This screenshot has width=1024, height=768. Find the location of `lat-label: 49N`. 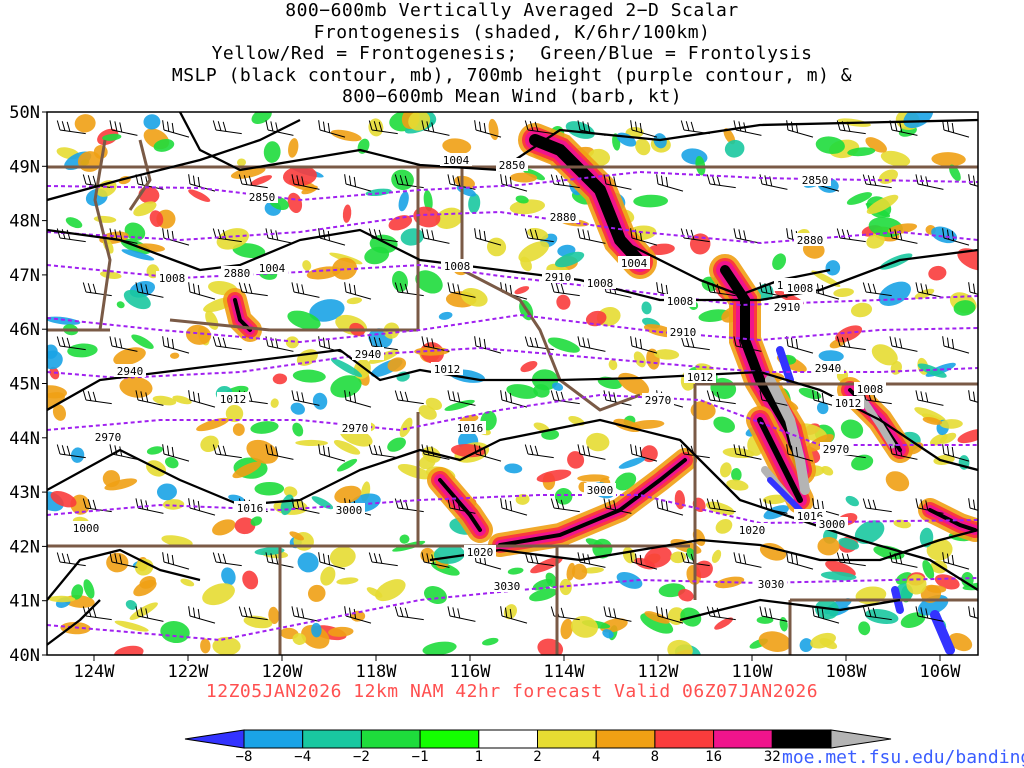

lat-label: 49N is located at coordinates (24, 167).